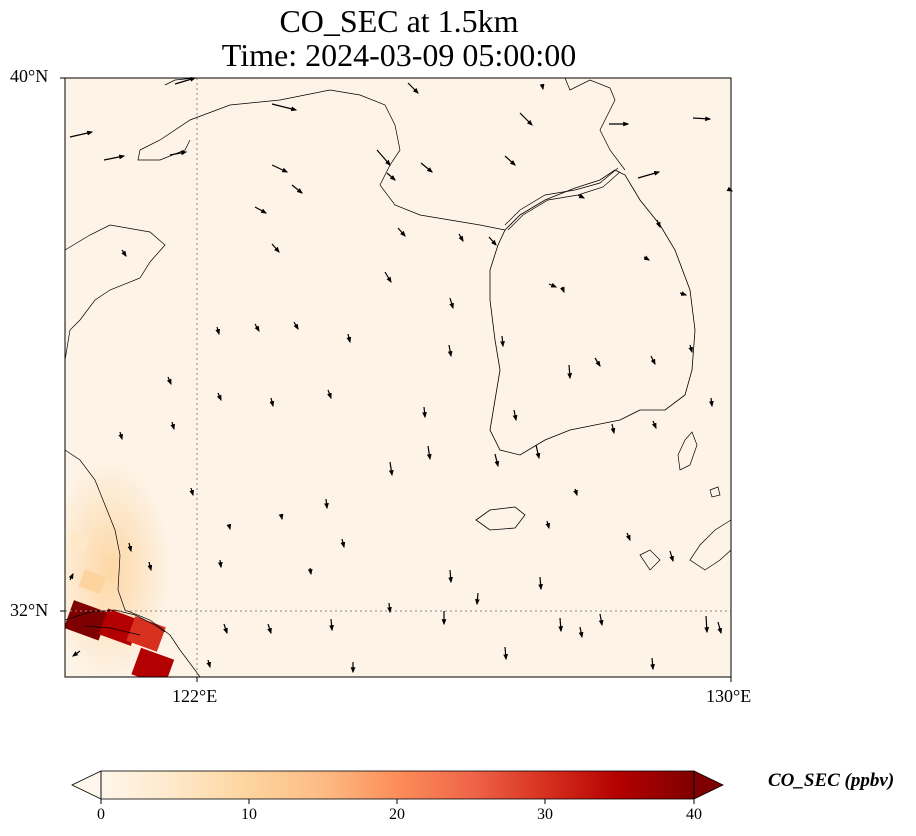  What do you see at coordinates (399, 55) in the screenshot?
I see `title-line2: Time: 2024-03-09 05:00:00` at bounding box center [399, 55].